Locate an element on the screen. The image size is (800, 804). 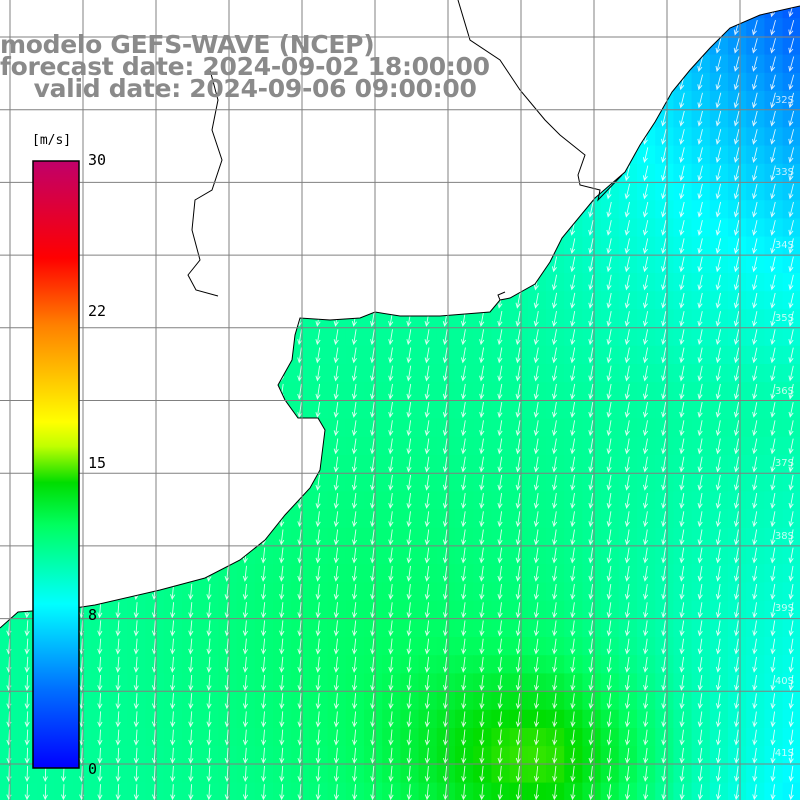
lat-label-40s: 40S is located at coordinates (784, 681).